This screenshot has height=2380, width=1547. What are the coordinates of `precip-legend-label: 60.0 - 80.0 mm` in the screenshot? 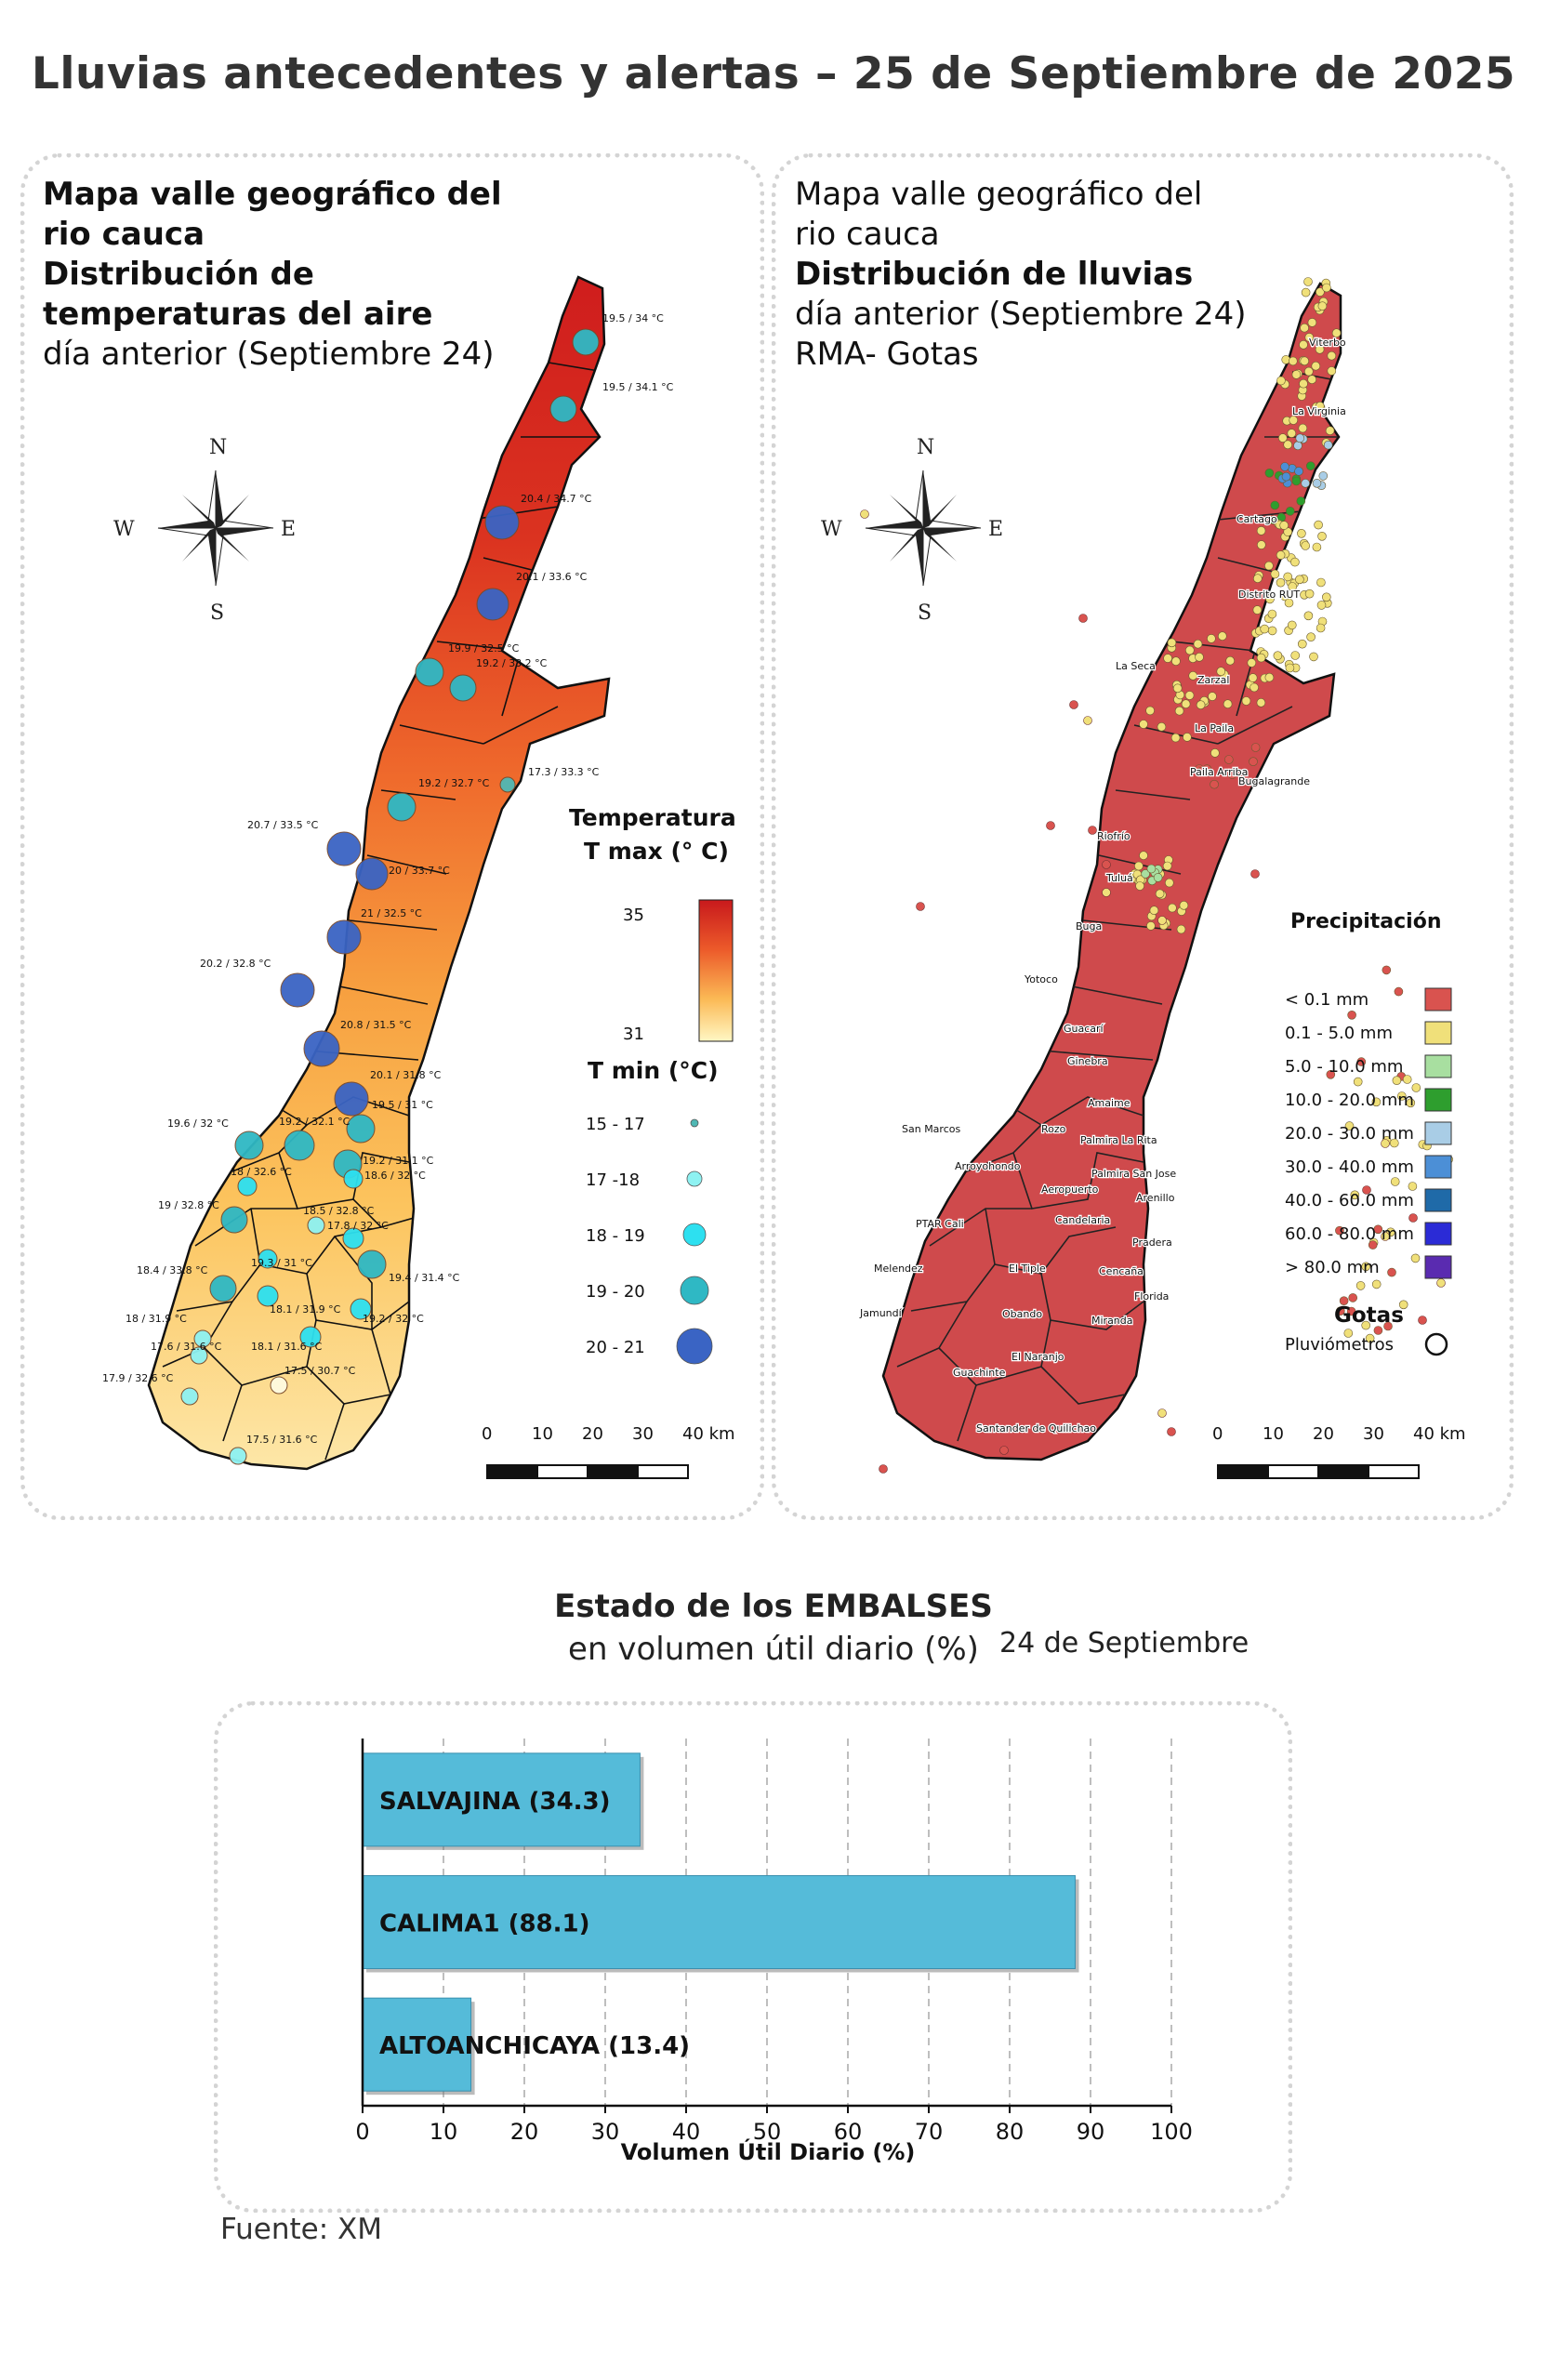 It's located at (1349, 1234).